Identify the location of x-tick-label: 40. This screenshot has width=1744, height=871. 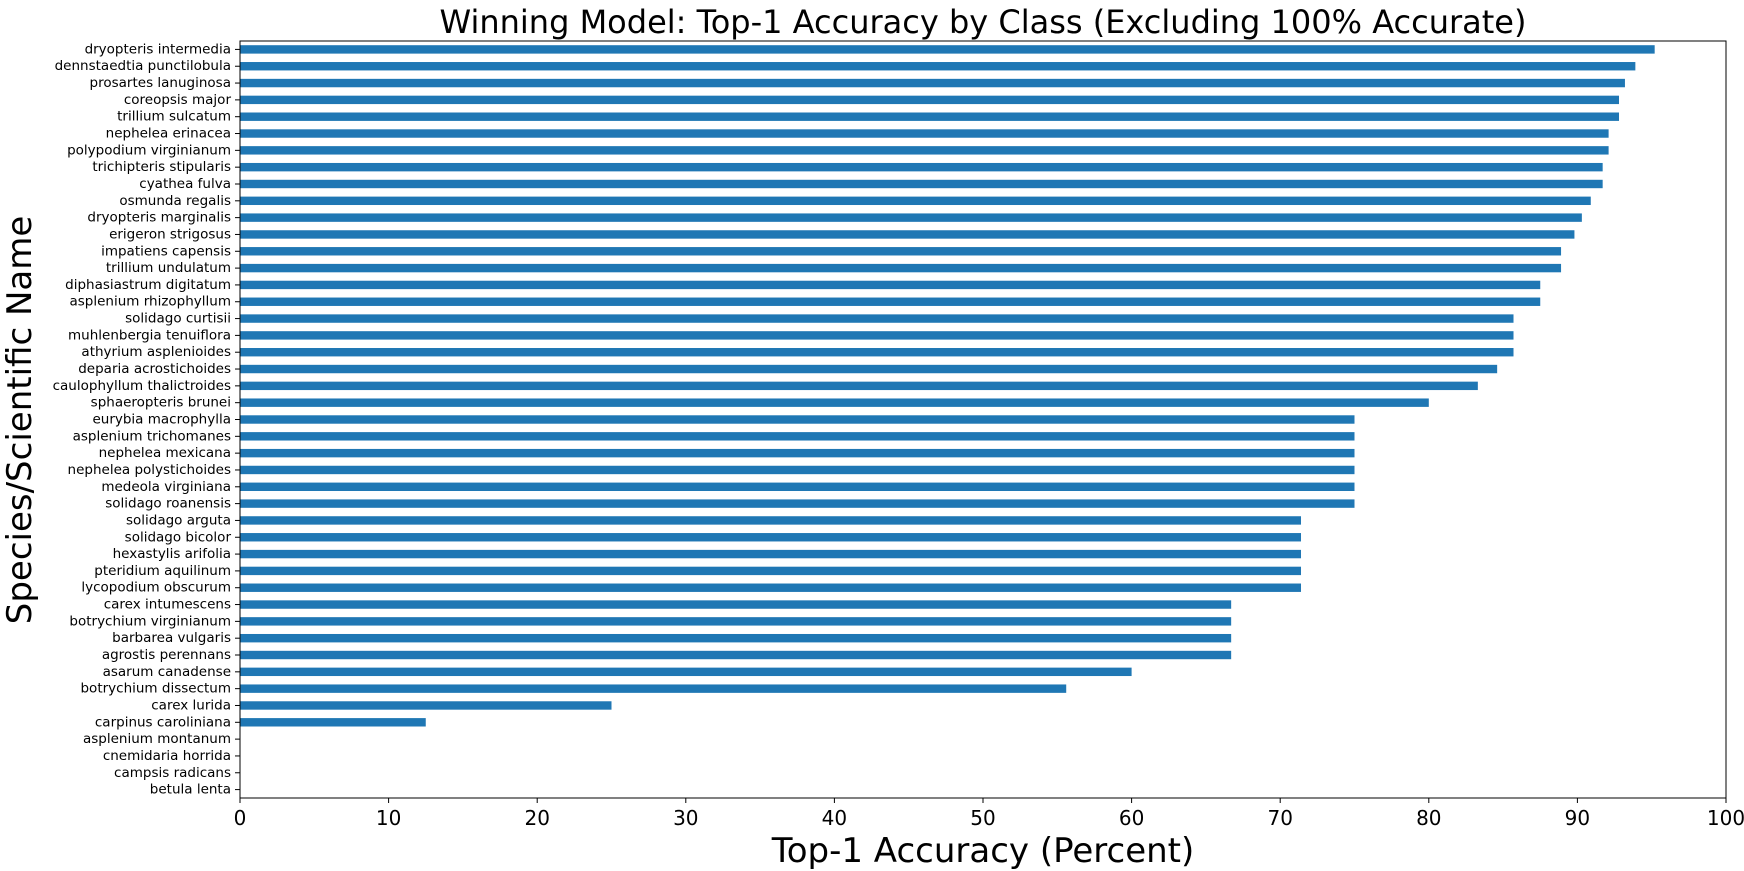
(834, 818).